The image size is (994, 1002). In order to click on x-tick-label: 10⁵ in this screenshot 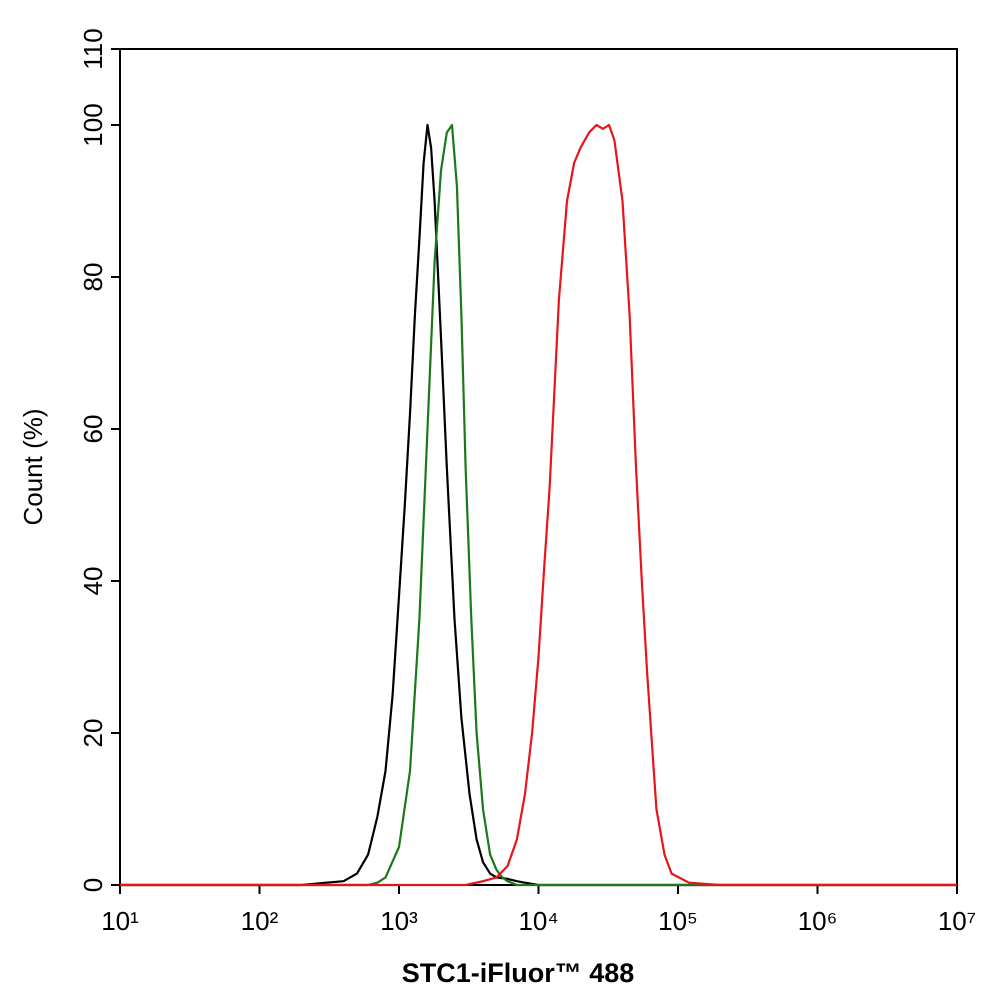, I will do `click(678, 921)`.